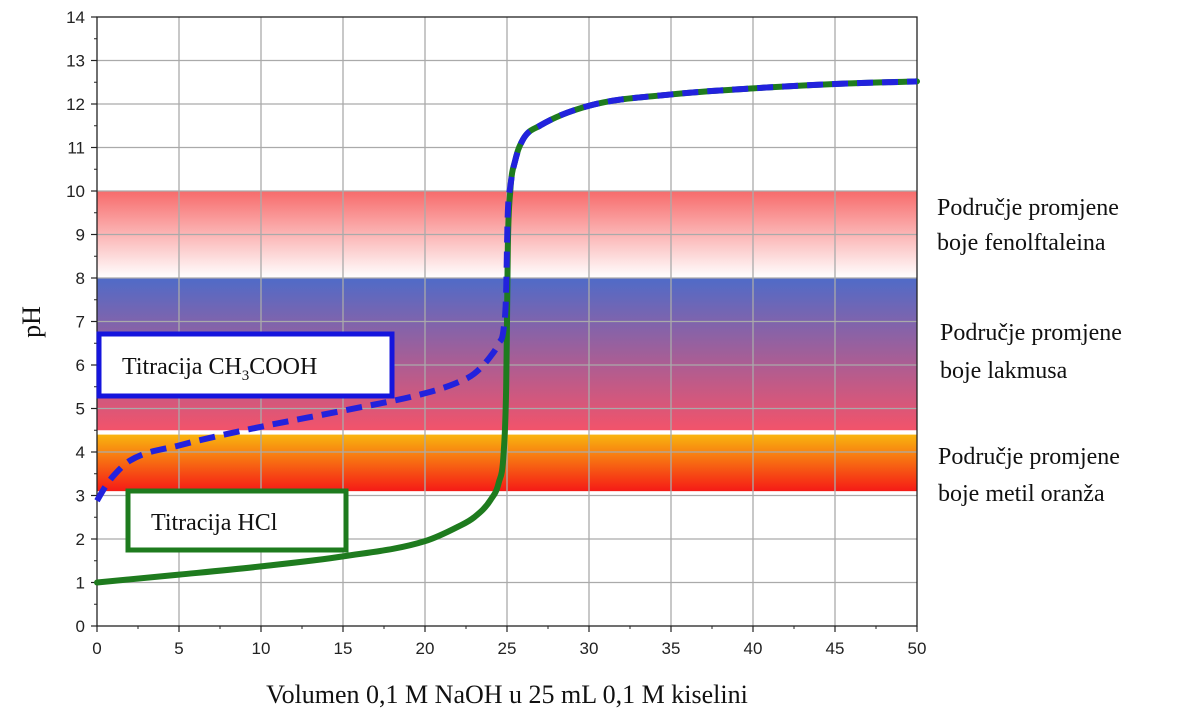 This screenshot has height=713, width=1193. I want to click on y-tick-label: 11, so click(76, 148).